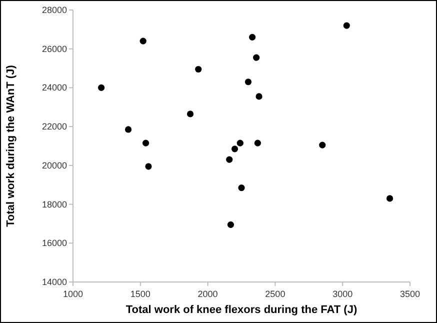 Image resolution: width=437 pixels, height=323 pixels. What do you see at coordinates (208, 294) in the screenshot?
I see `x-tick-label: 2000` at bounding box center [208, 294].